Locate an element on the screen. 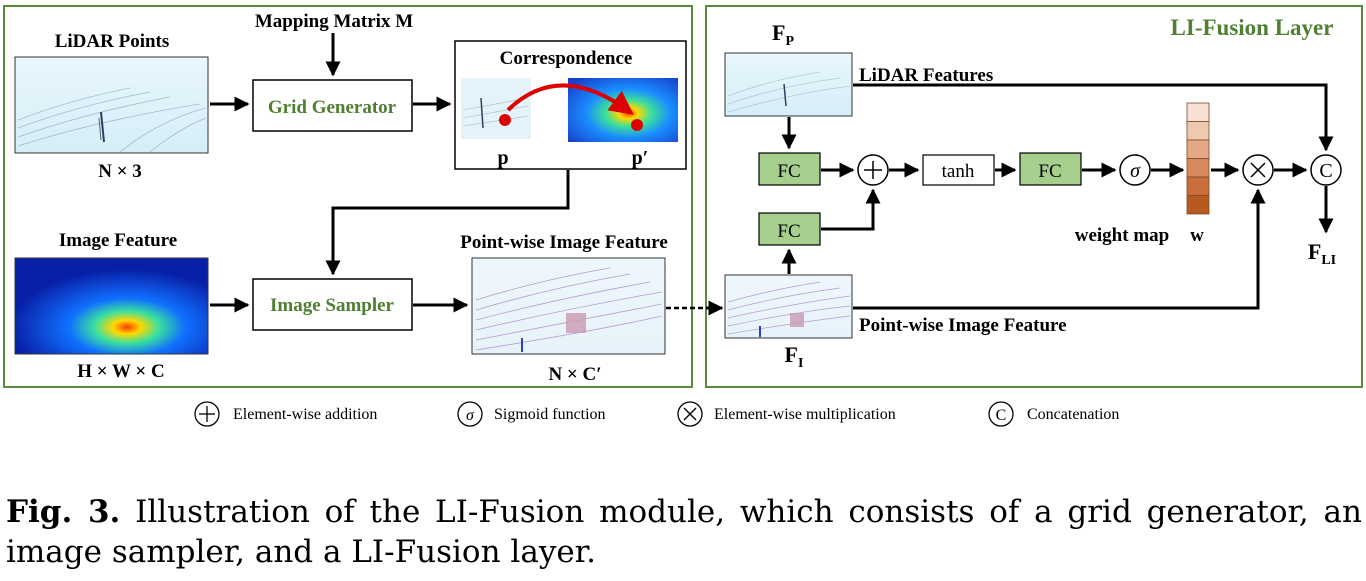 This screenshot has width=1366, height=581. fc-label-right: FC is located at coordinates (1049, 171).